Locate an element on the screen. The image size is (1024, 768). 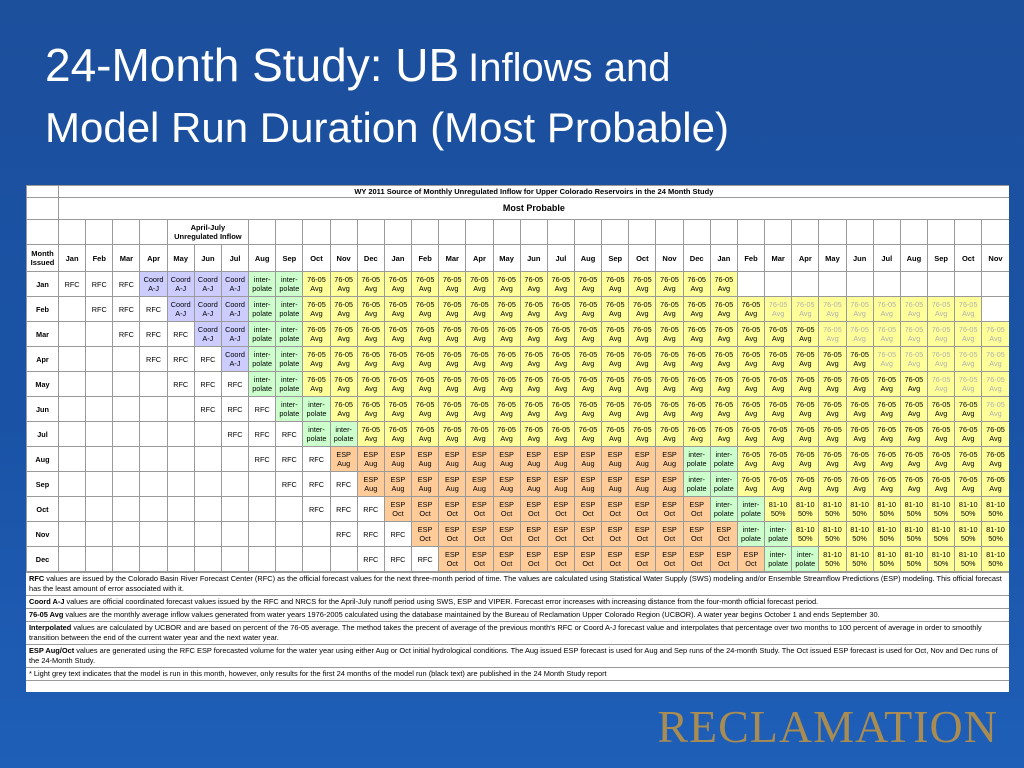
row-month-issued: May is located at coordinates (42, 384).